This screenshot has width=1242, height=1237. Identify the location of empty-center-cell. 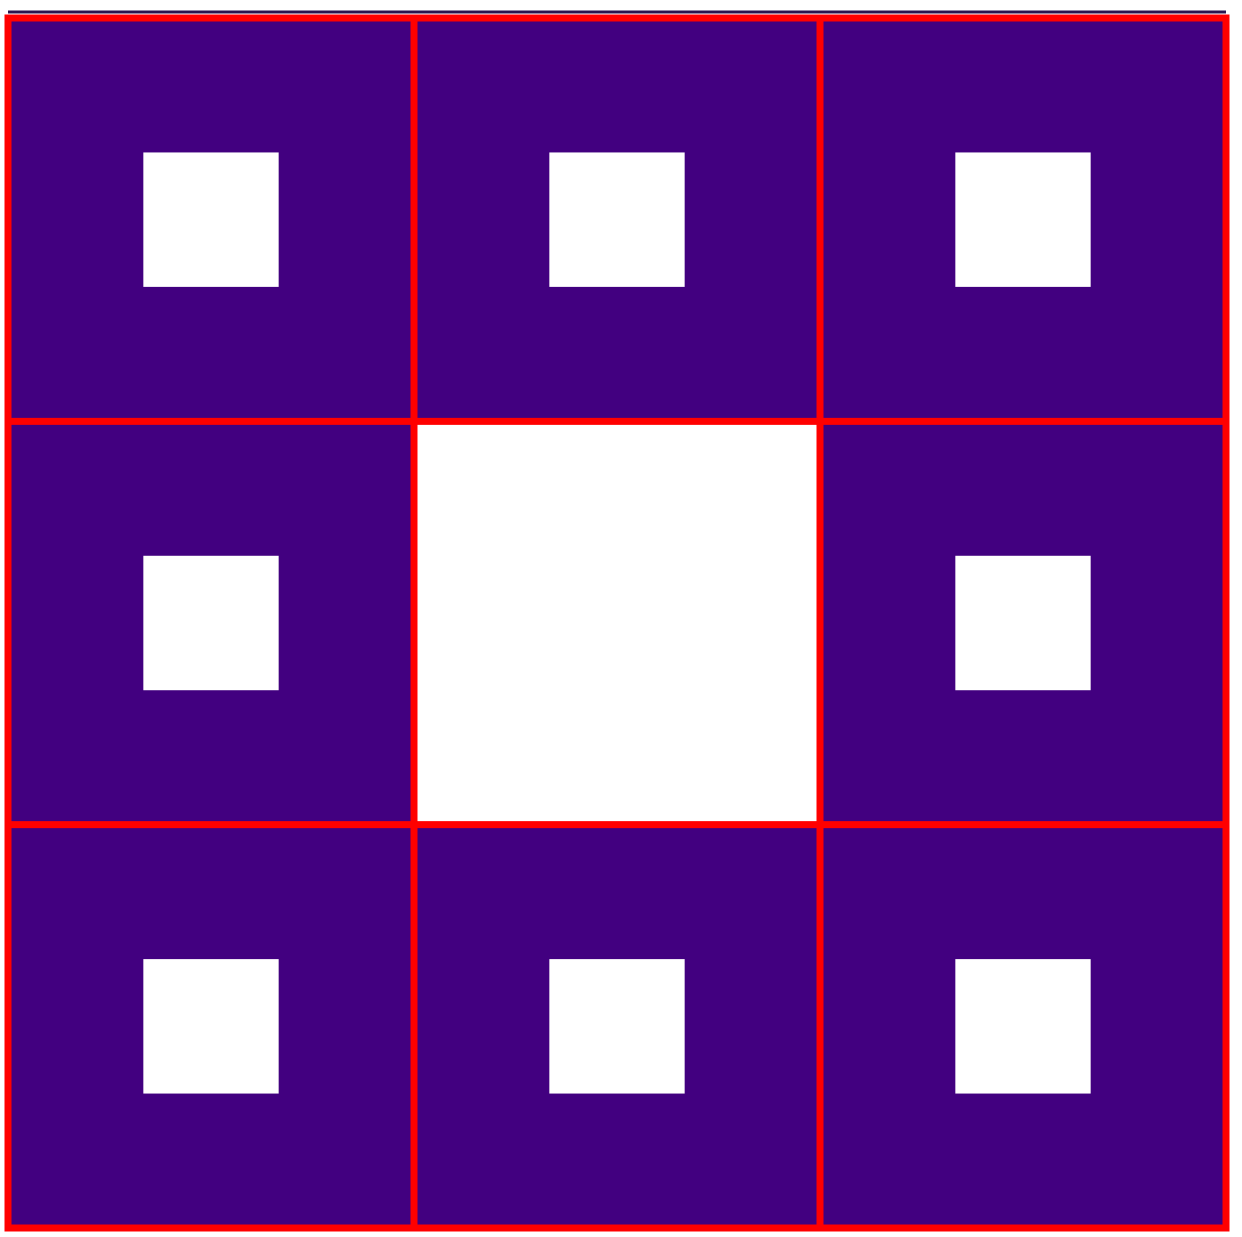
(617, 623).